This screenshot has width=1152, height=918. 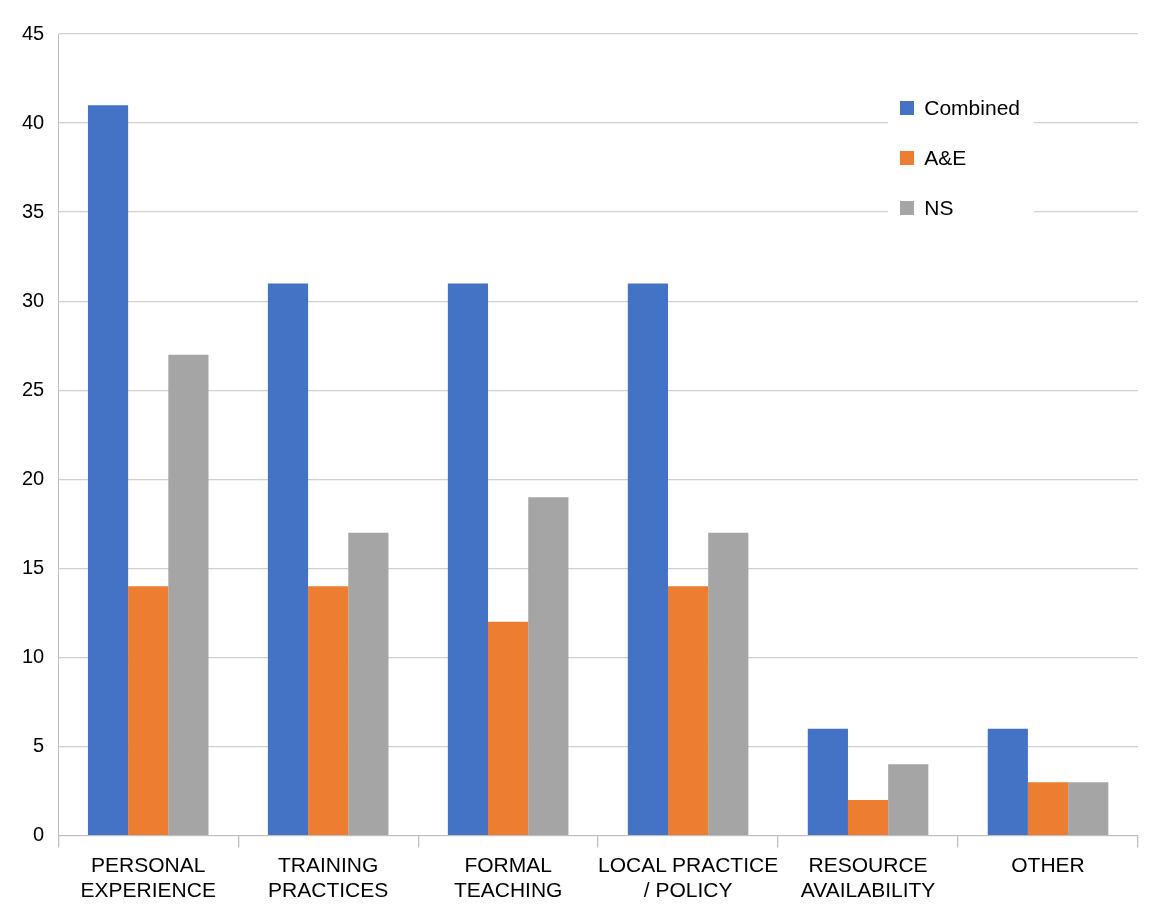 I want to click on x-tick-label: PERSONAL EXPERIENCE, so click(x=148, y=877).